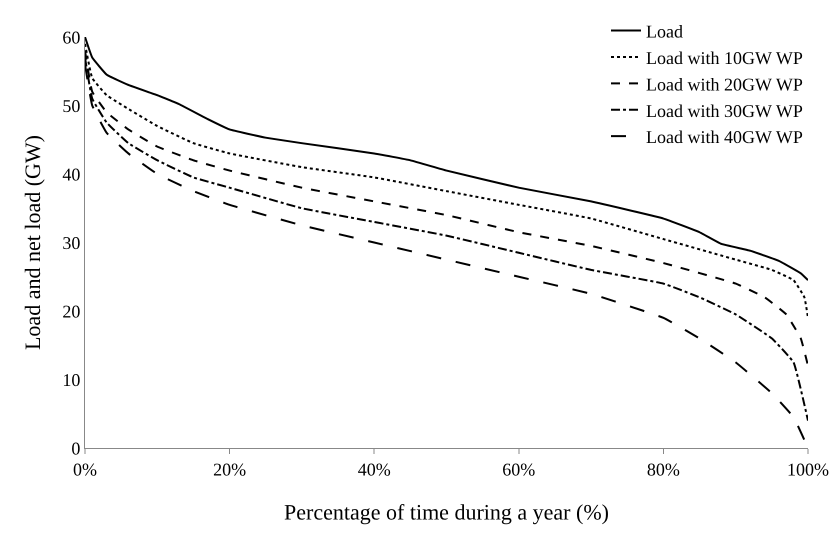 Image resolution: width=838 pixels, height=538 pixels. Describe the element at coordinates (446, 512) in the screenshot. I see `x-axis-title: Percentage of time during a year (%)` at that location.